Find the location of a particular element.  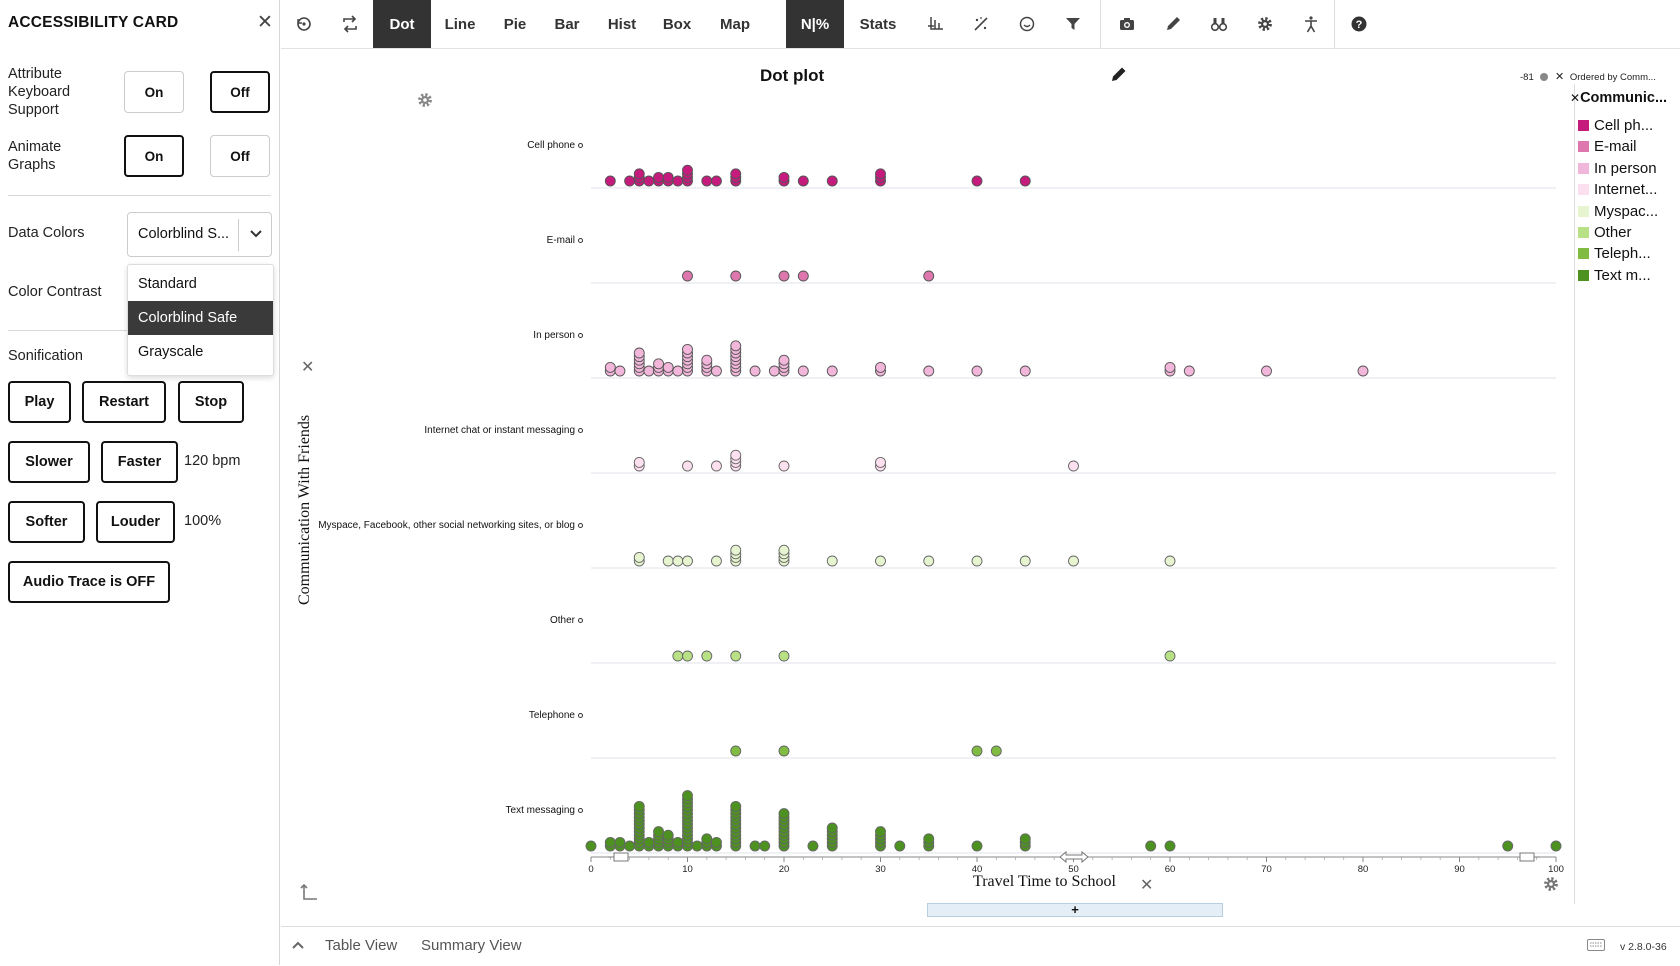

axis-icon is located at coordinates (935, 24).